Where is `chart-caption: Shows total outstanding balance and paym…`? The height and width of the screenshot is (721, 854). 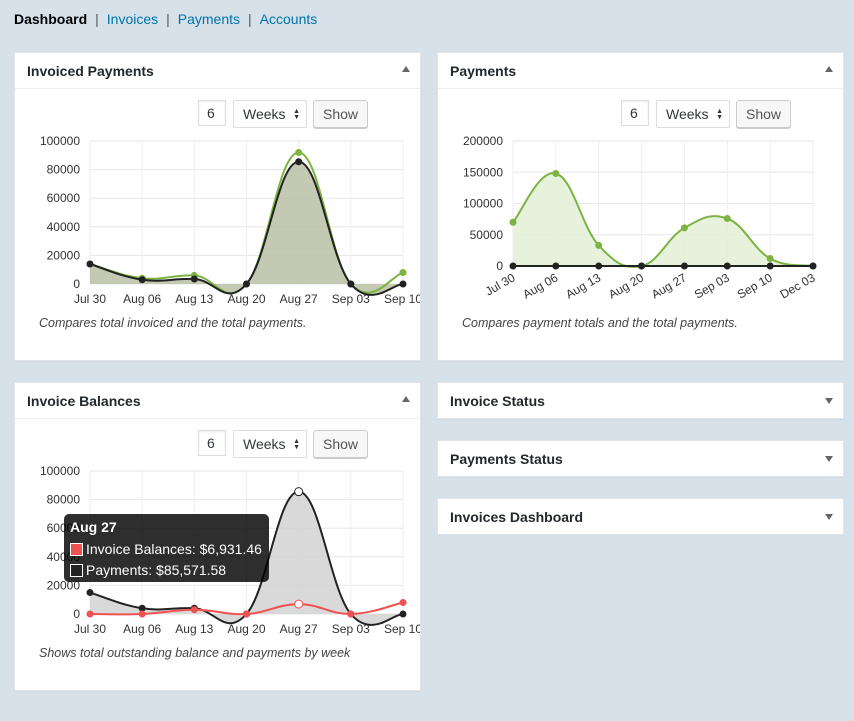
chart-caption: Shows total outstanding balance and paym… is located at coordinates (195, 653).